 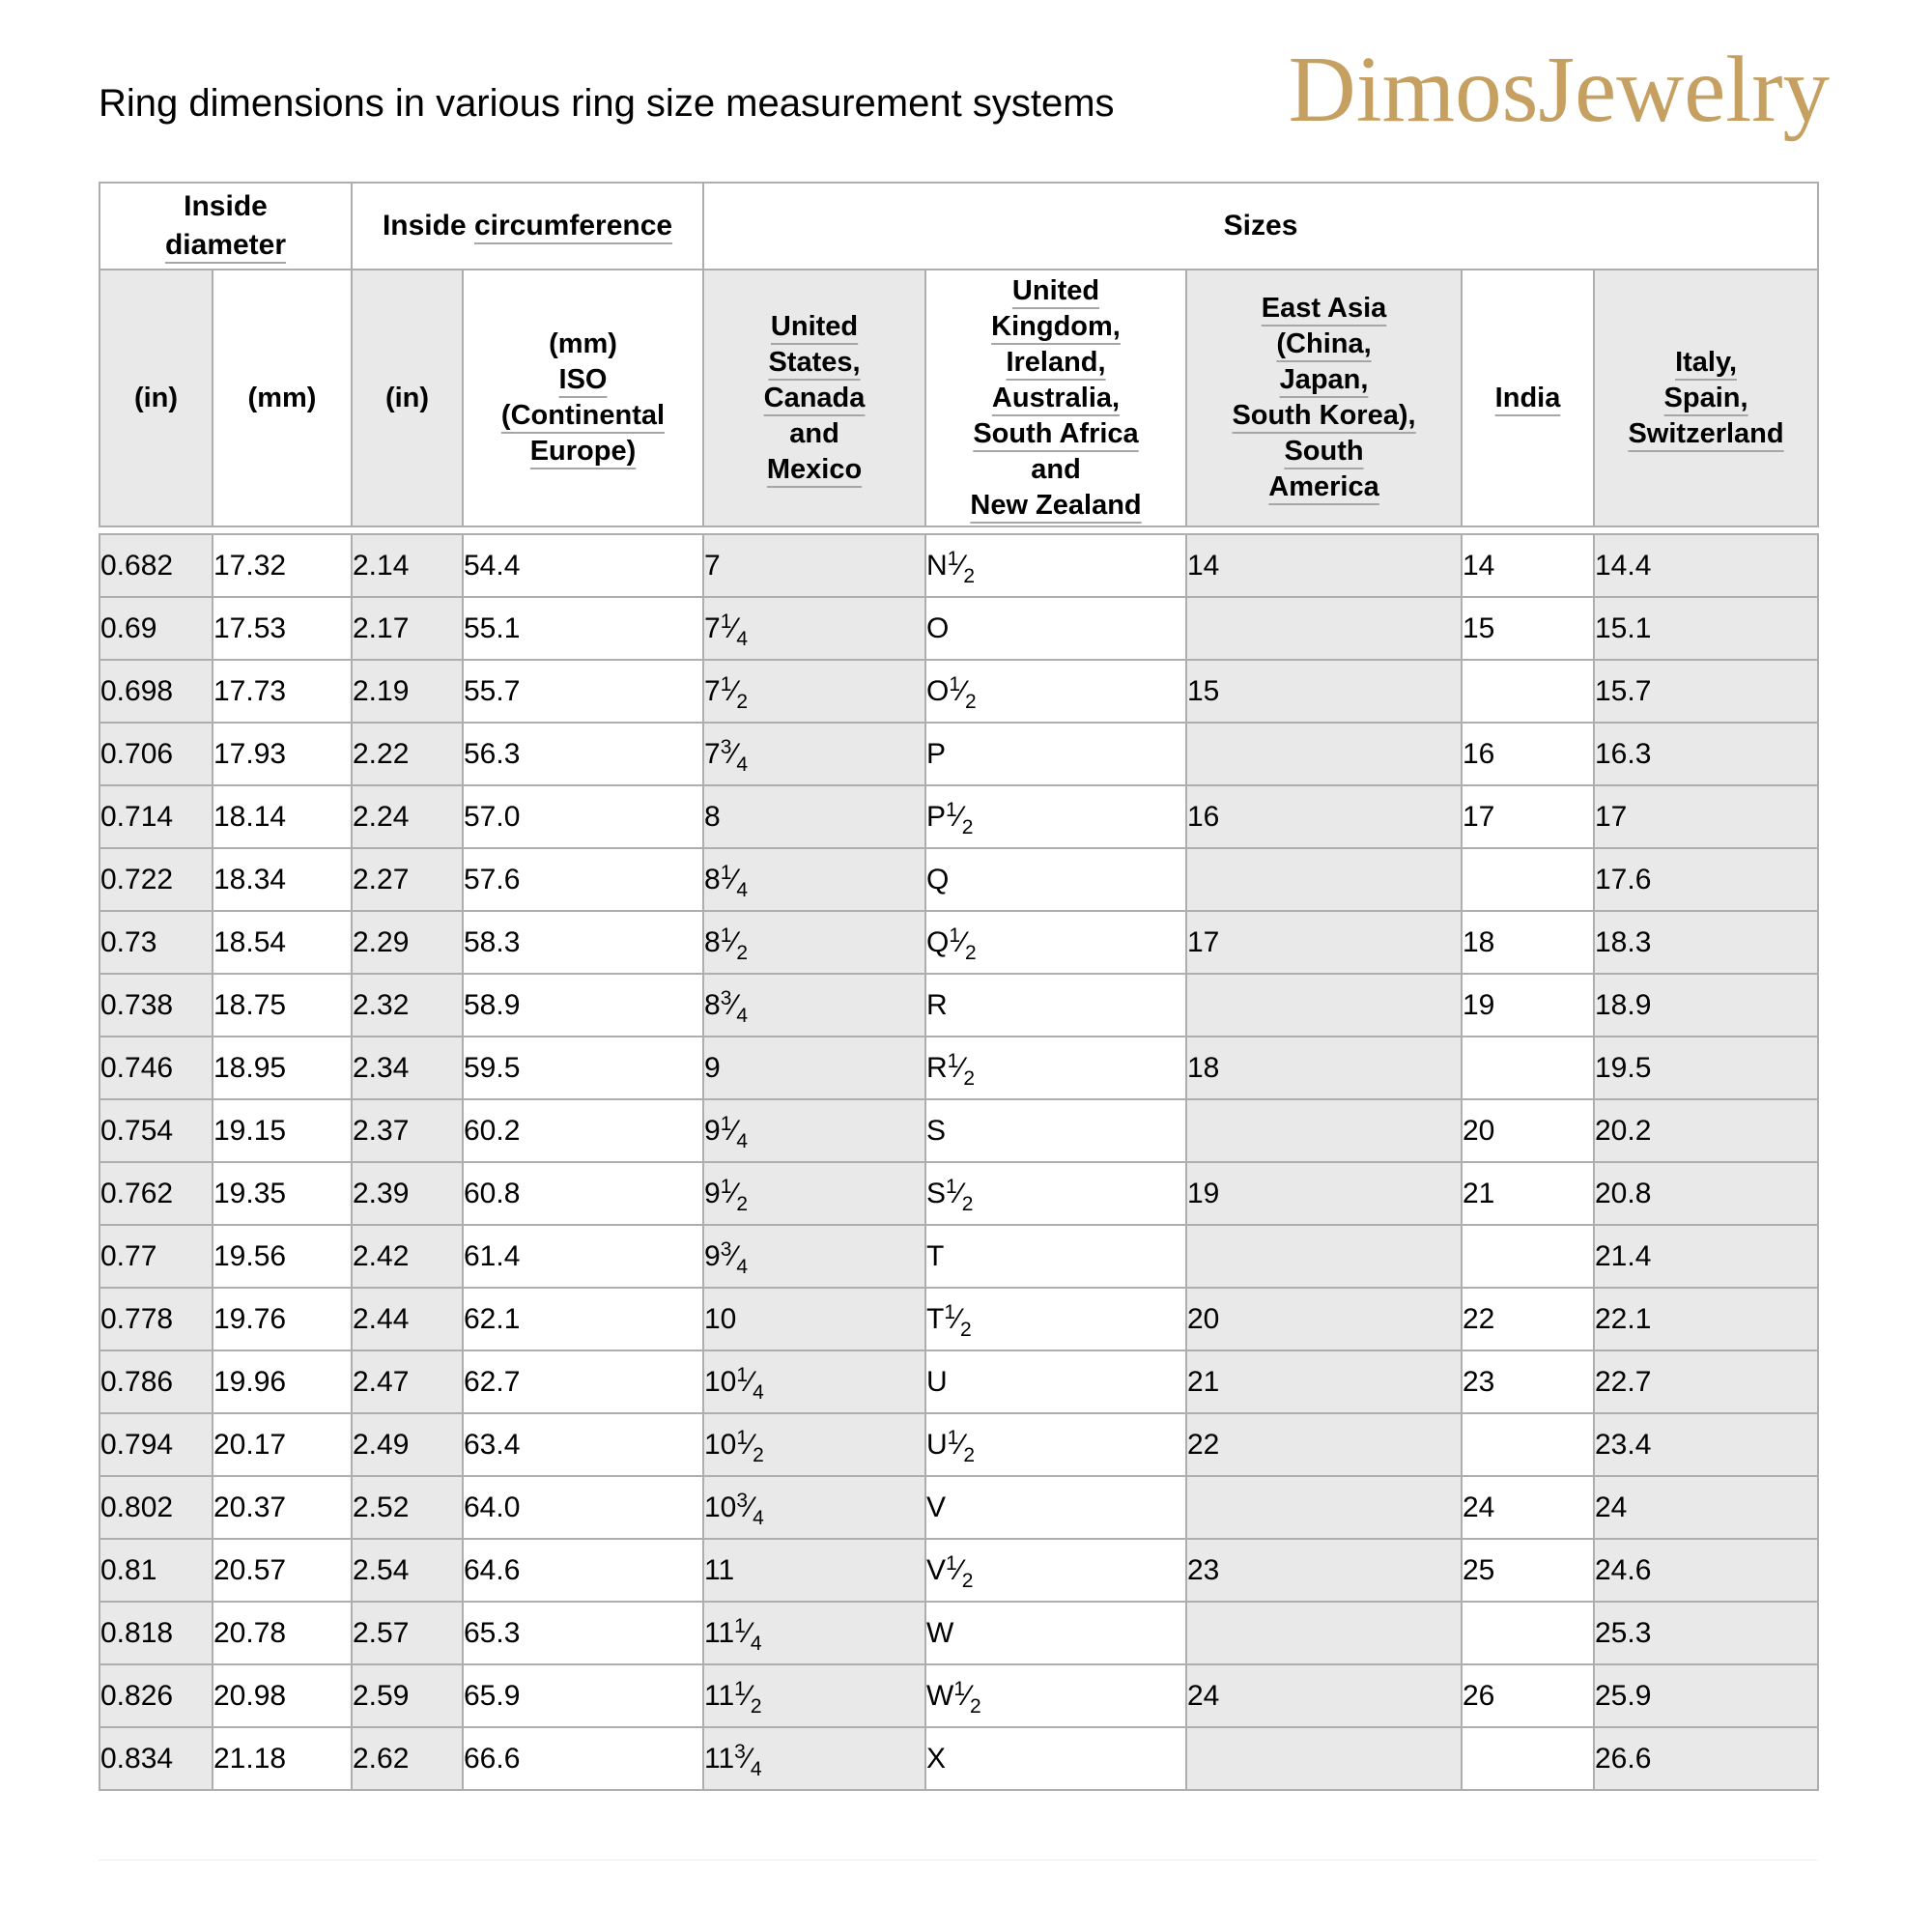 I want to click on table-cell: R, so click(x=1055, y=1005).